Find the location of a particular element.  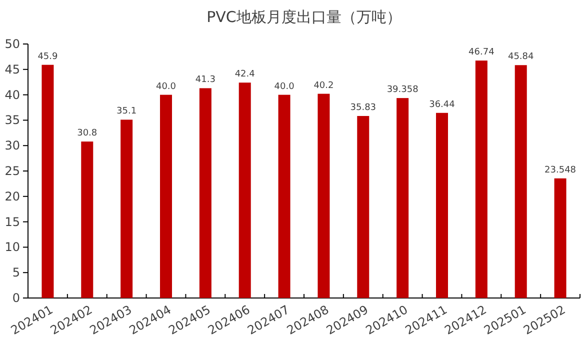

y-tick-label: 25 is located at coordinates (12, 171).